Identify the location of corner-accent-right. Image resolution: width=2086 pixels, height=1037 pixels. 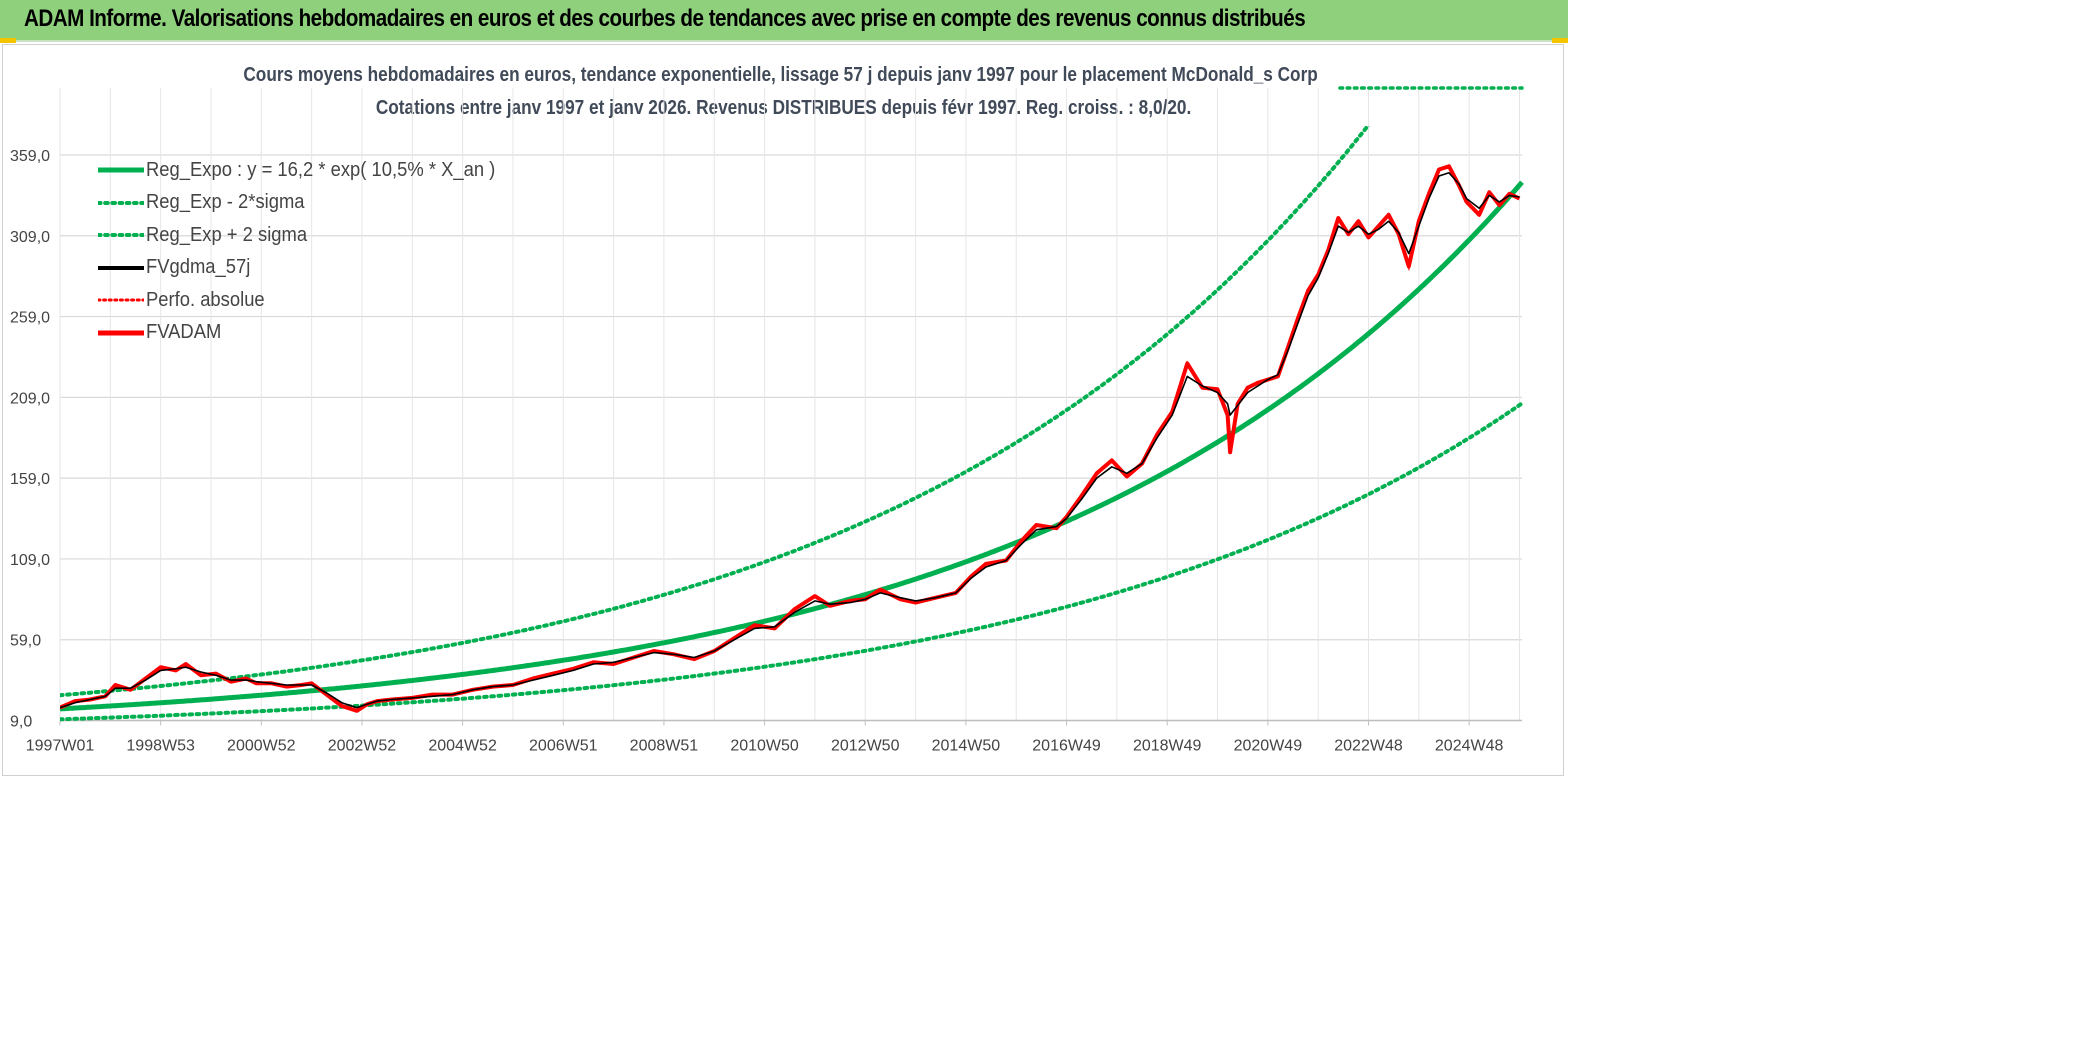
(1560, 40).